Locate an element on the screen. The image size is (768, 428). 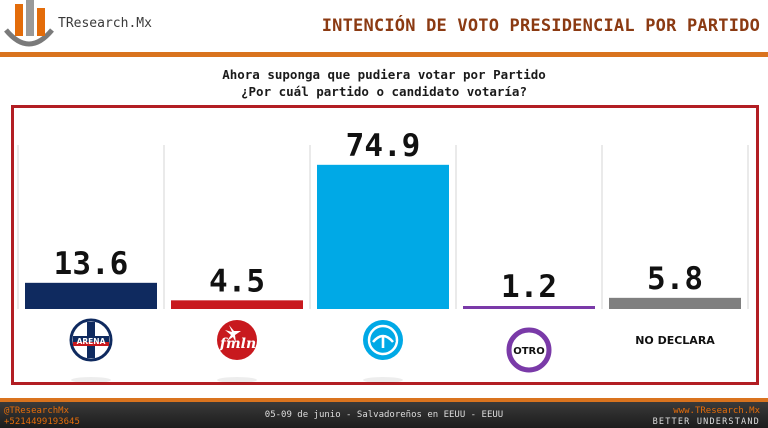
header-rule is located at coordinates (384, 54).